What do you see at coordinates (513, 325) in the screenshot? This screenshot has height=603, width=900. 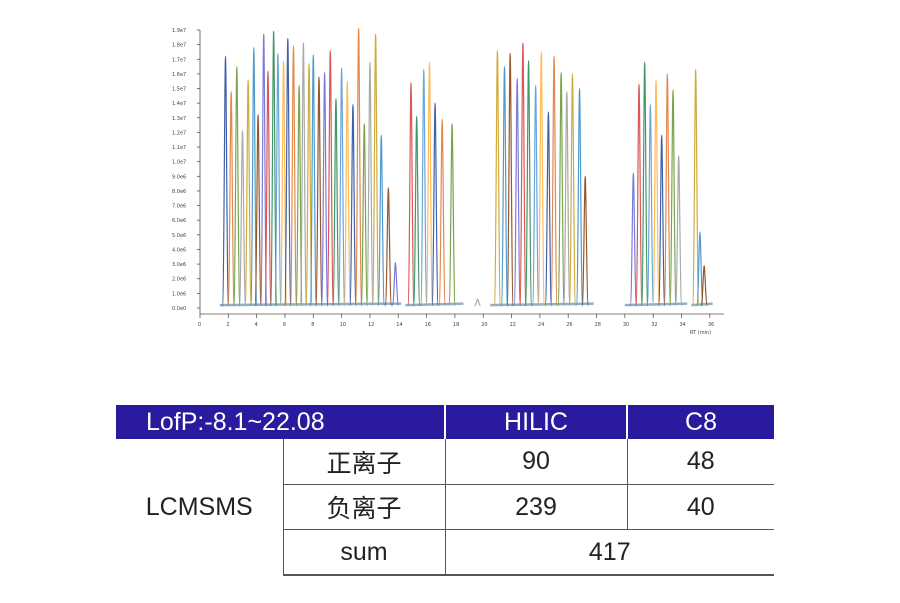 I see `x-tick-label: 22` at bounding box center [513, 325].